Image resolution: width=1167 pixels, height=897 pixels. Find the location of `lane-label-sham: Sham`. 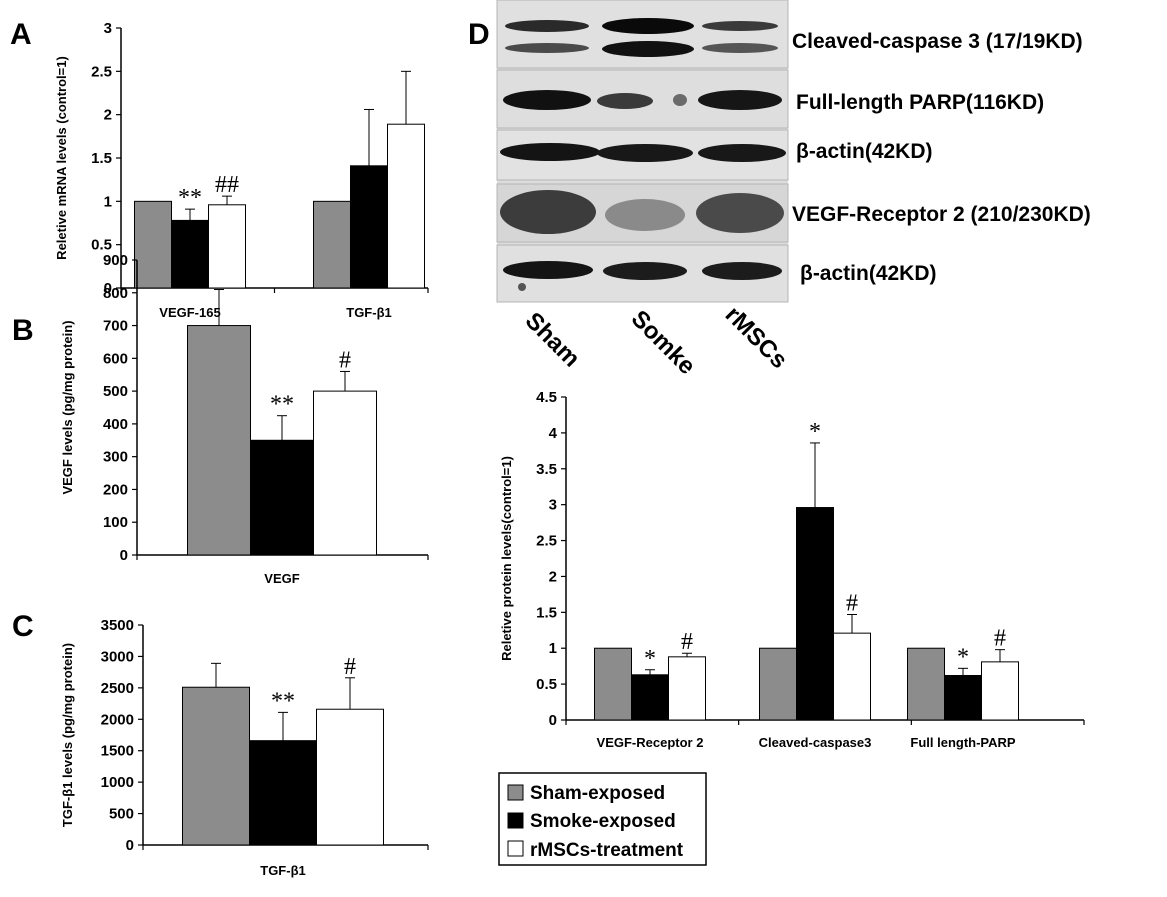

lane-label-sham: Sham is located at coordinates (552, 339).